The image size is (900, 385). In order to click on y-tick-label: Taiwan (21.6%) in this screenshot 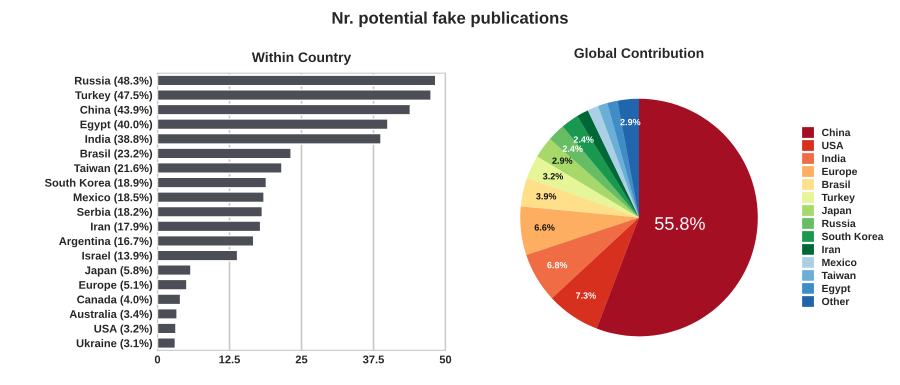, I will do `click(113, 169)`.